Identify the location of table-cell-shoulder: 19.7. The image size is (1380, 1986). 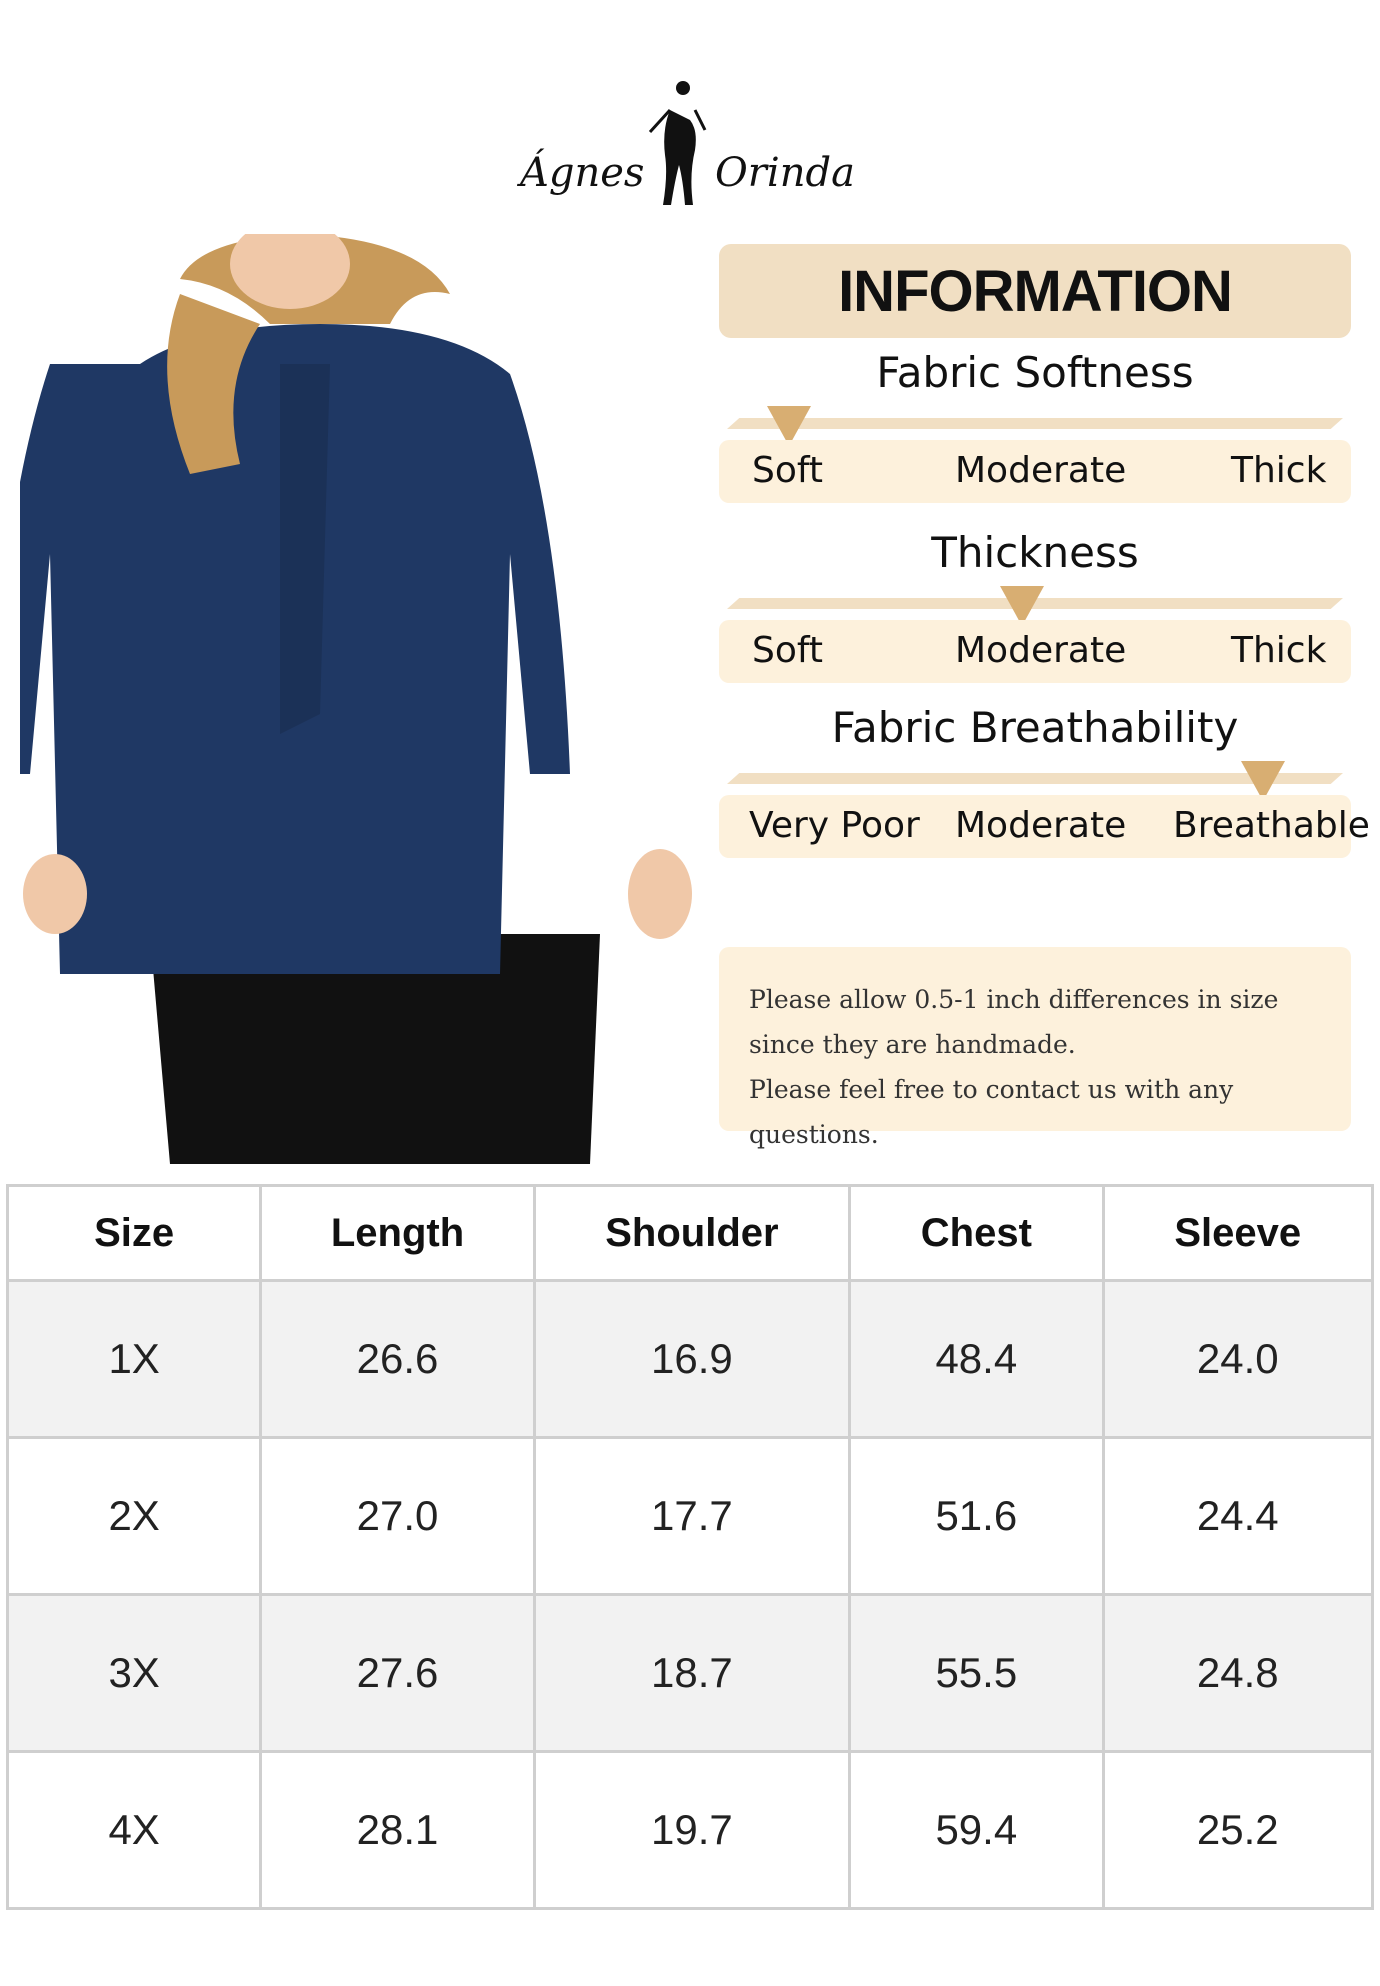
(692, 1830).